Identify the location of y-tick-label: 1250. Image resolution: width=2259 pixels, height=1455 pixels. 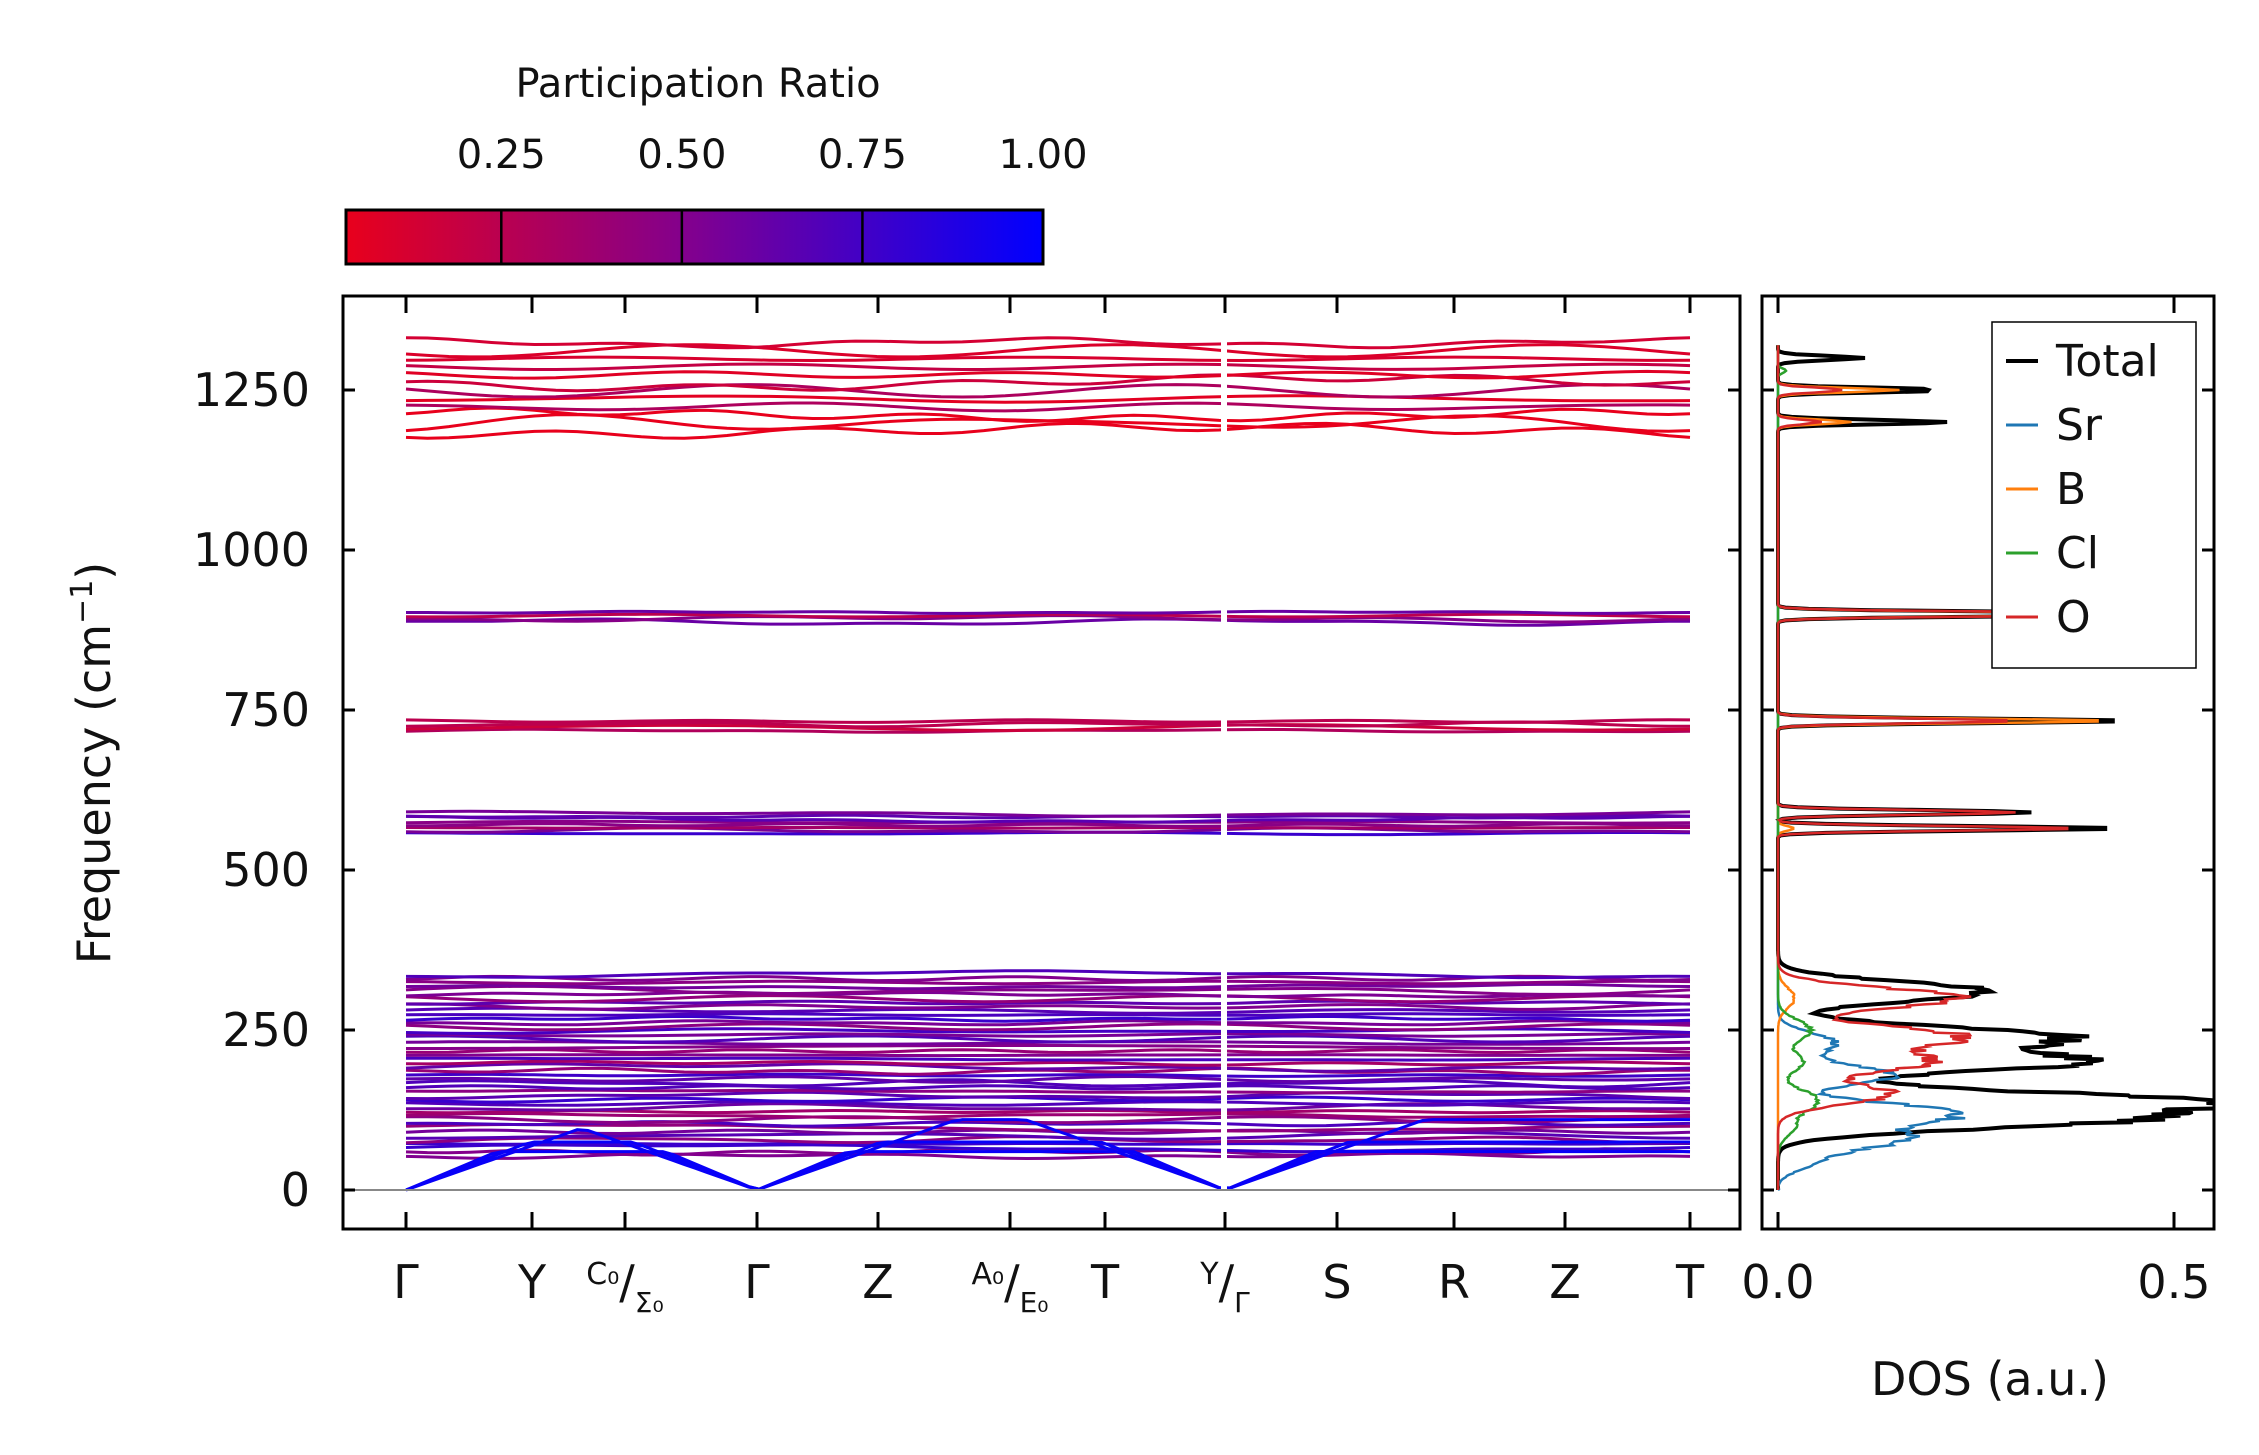
(251, 390).